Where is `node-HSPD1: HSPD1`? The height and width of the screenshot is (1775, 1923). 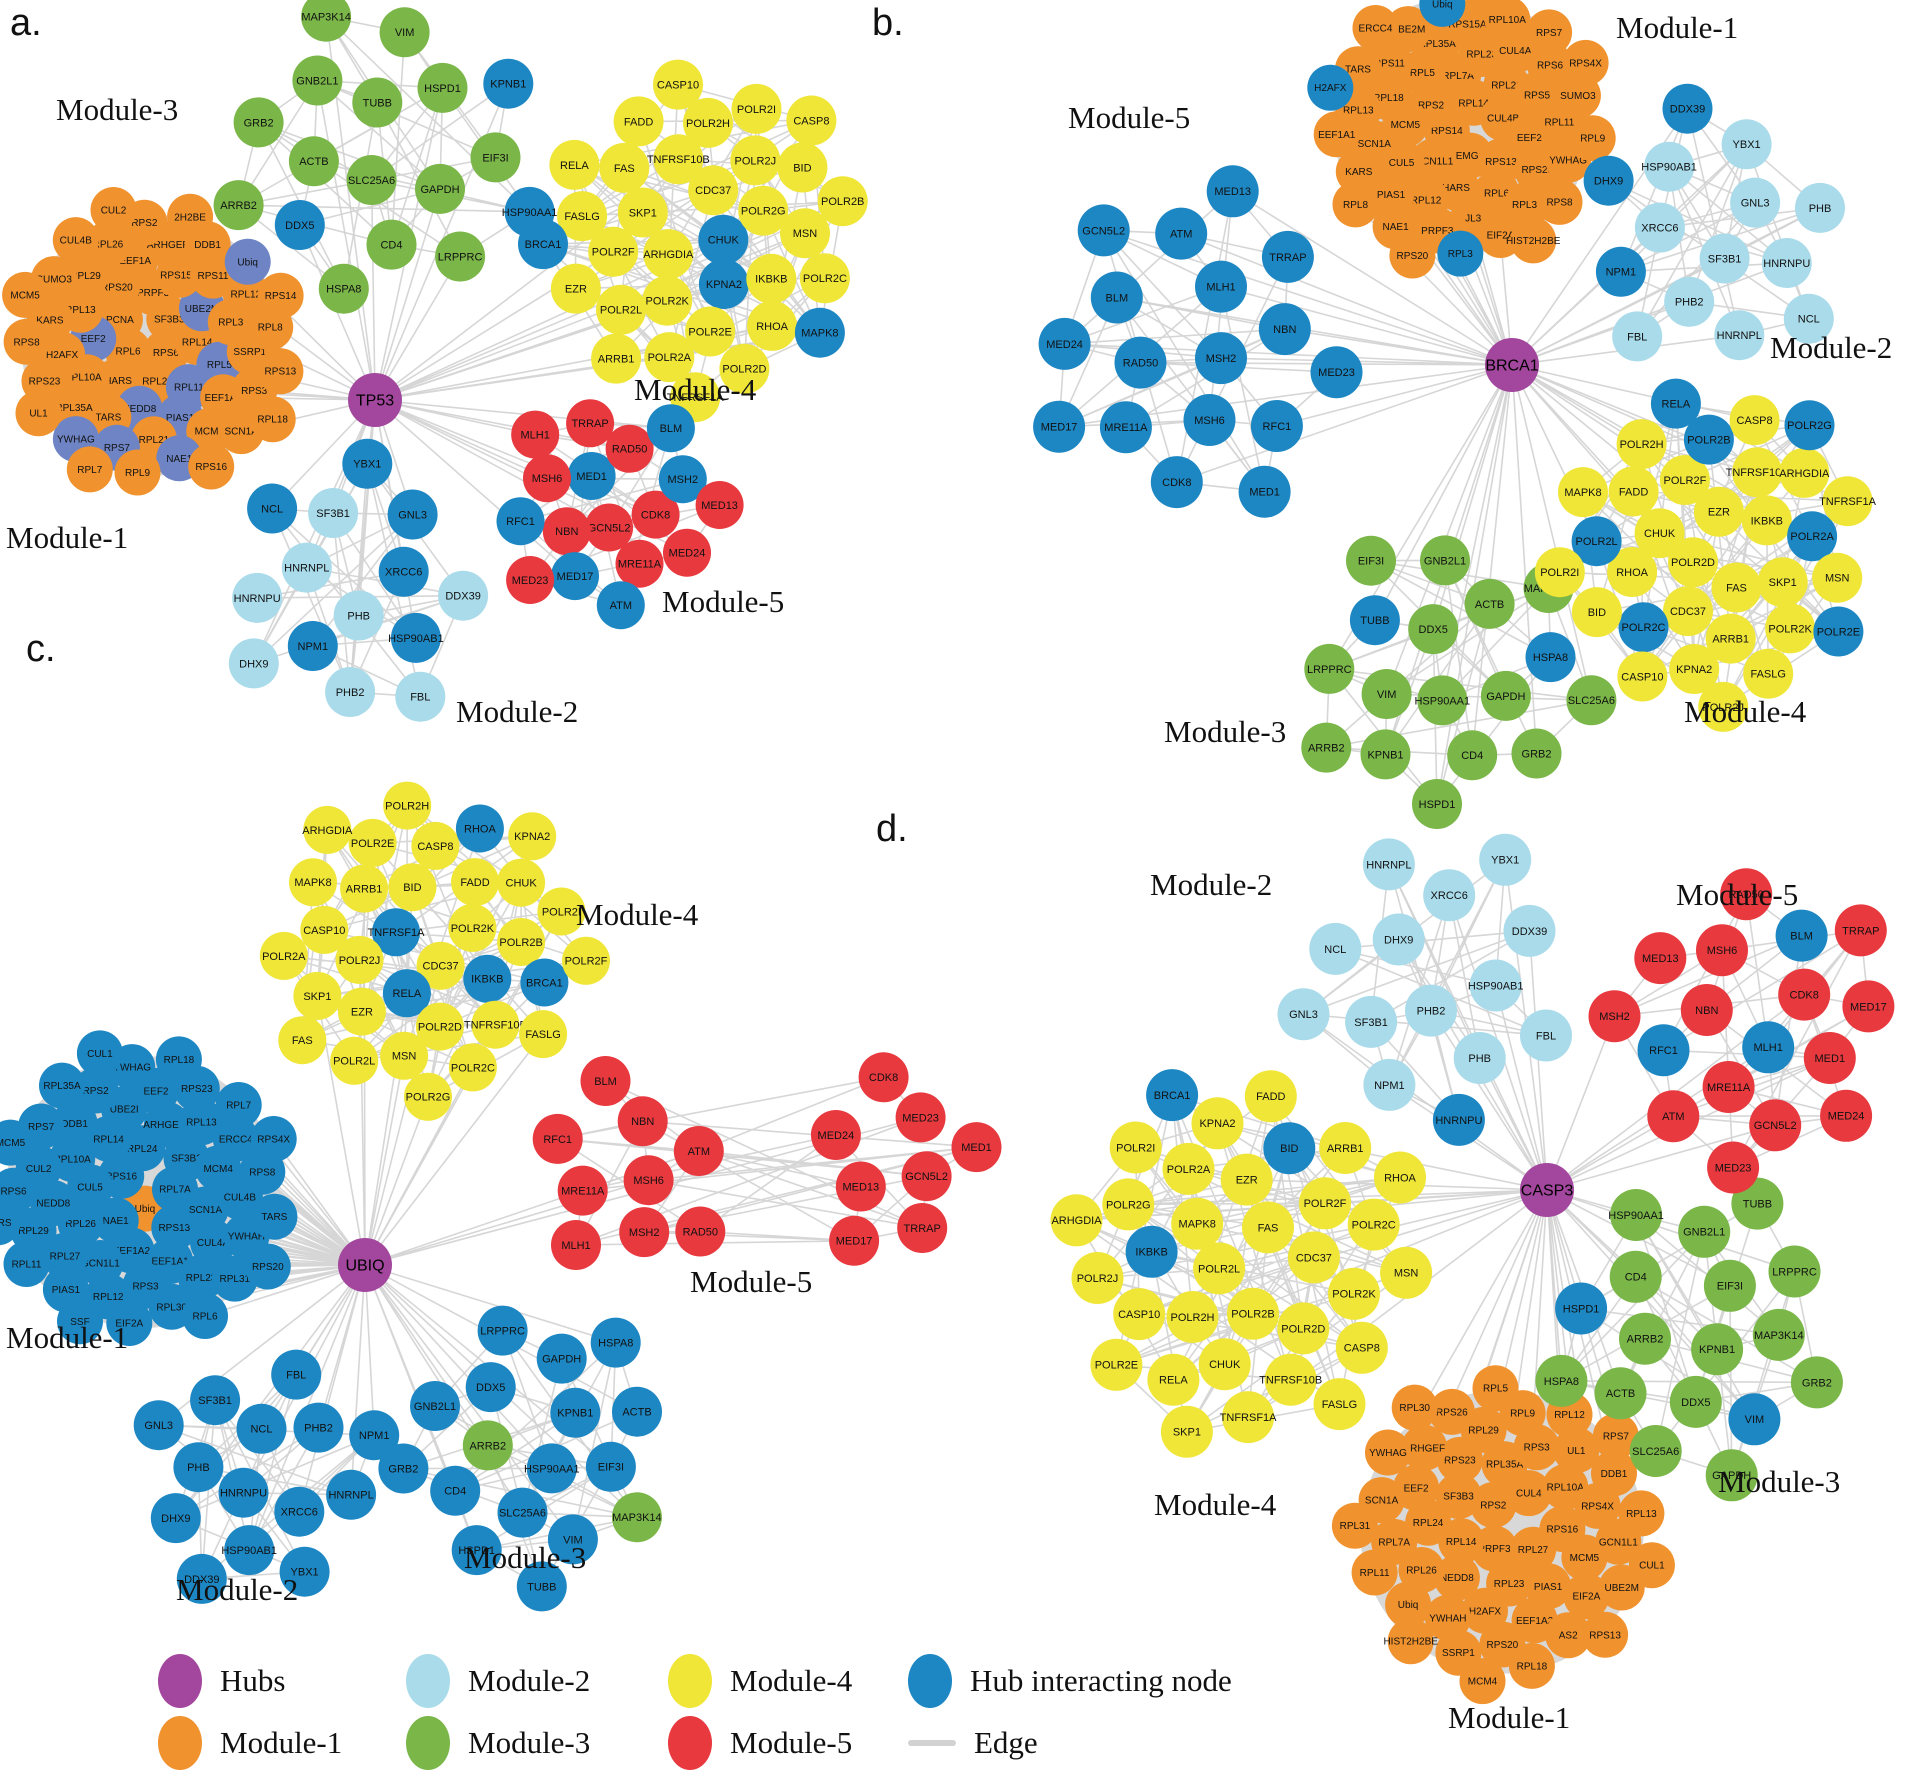 node-HSPD1: HSPD1 is located at coordinates (476, 1550).